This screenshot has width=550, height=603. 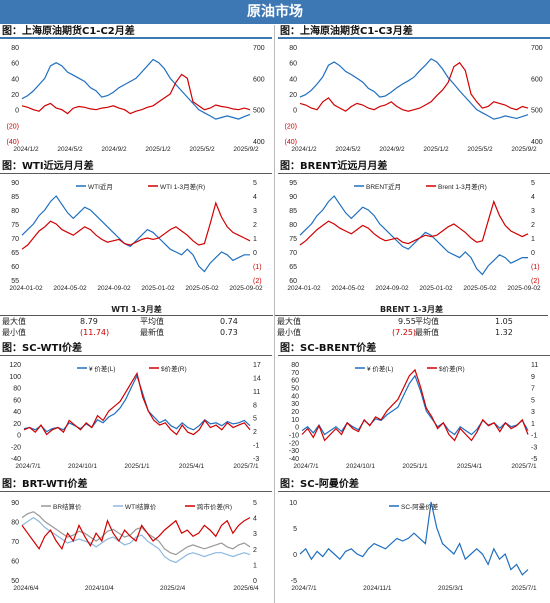 I want to click on y-right-tick-label: 7, so click(x=533, y=389).